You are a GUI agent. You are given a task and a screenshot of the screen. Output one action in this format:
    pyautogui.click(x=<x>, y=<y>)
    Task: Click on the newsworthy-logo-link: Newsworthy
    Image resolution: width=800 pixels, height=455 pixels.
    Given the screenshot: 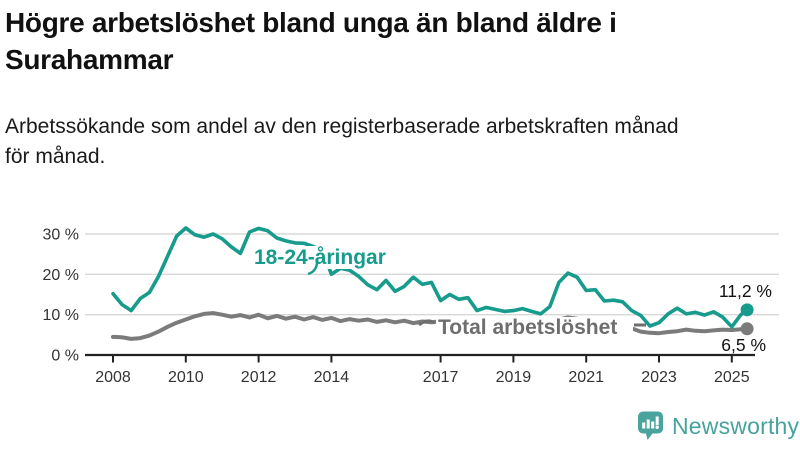 What is the action you would take?
    pyautogui.click(x=718, y=426)
    